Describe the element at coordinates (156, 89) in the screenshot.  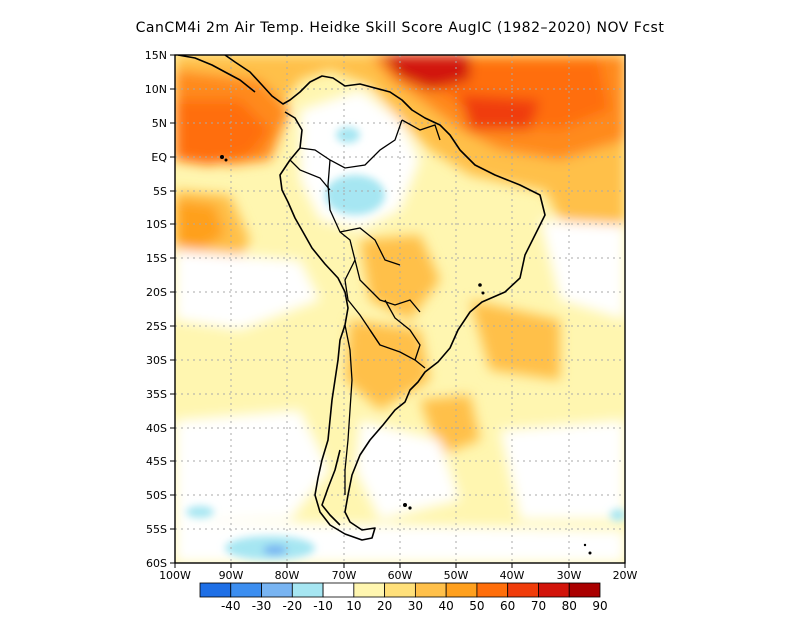
I see `lat-label: 10N` at that location.